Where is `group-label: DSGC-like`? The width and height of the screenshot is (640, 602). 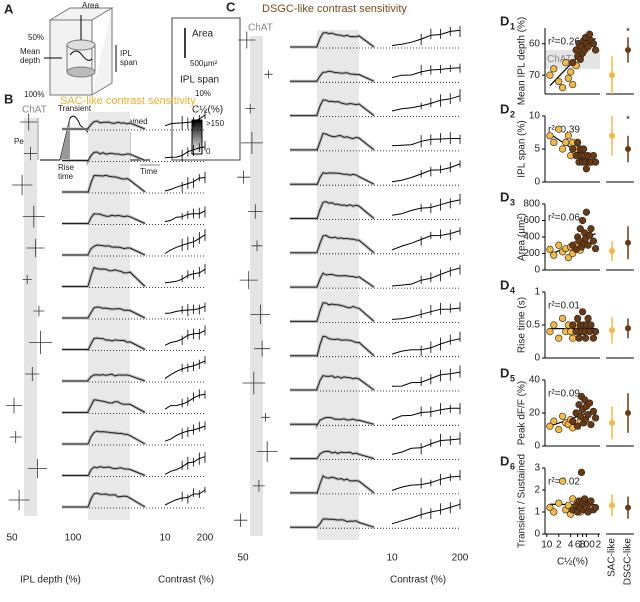
group-label: DSGC-like is located at coordinates (628, 562).